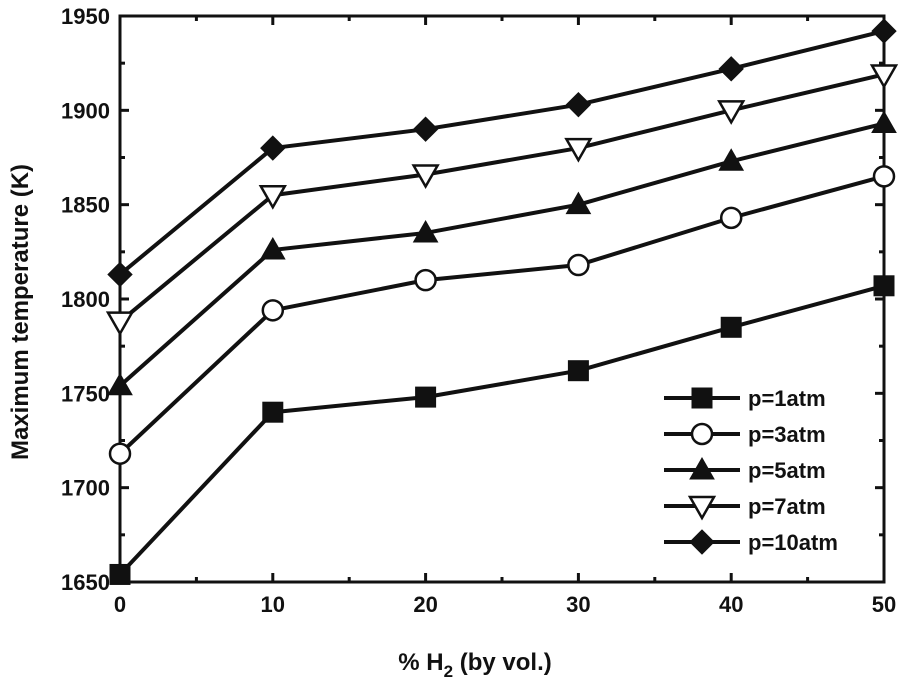  Describe the element at coordinates (793, 542) in the screenshot. I see `legend-label: p=10atm` at that location.